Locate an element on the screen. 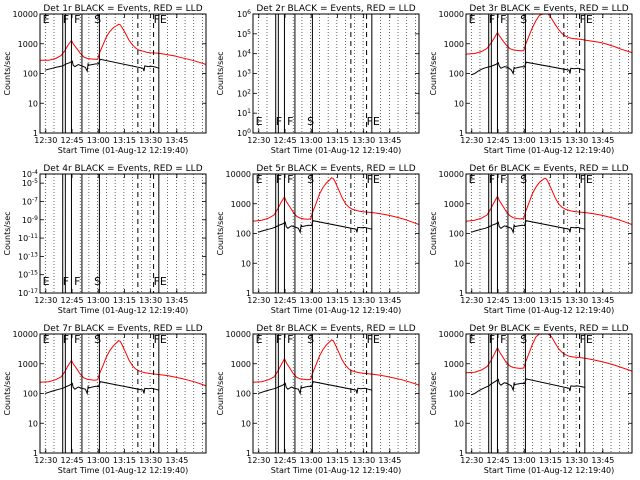 The width and height of the screenshot is (640, 480). panel-title: Det 7r BLACK = Events, RED = LLD is located at coordinates (122, 329).